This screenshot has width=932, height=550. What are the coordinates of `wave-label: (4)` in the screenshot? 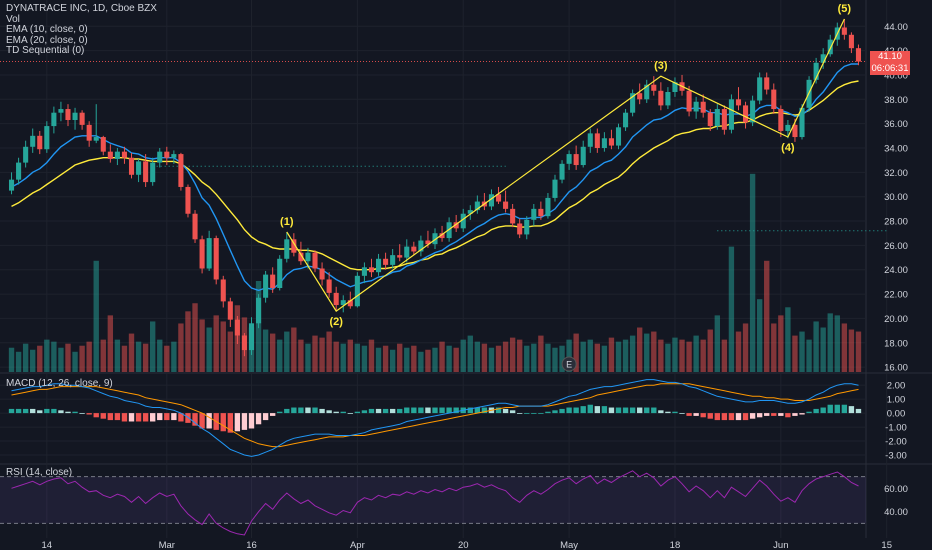 It's located at (788, 148).